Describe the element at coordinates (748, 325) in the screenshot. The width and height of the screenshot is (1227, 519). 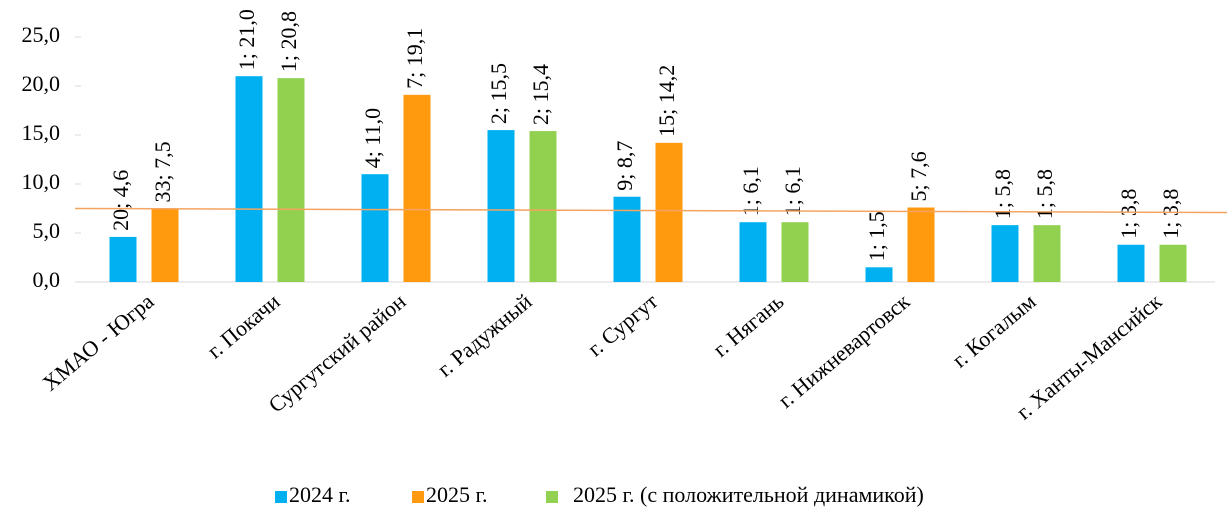
I see `x-tick-label: г. Нягань` at that location.